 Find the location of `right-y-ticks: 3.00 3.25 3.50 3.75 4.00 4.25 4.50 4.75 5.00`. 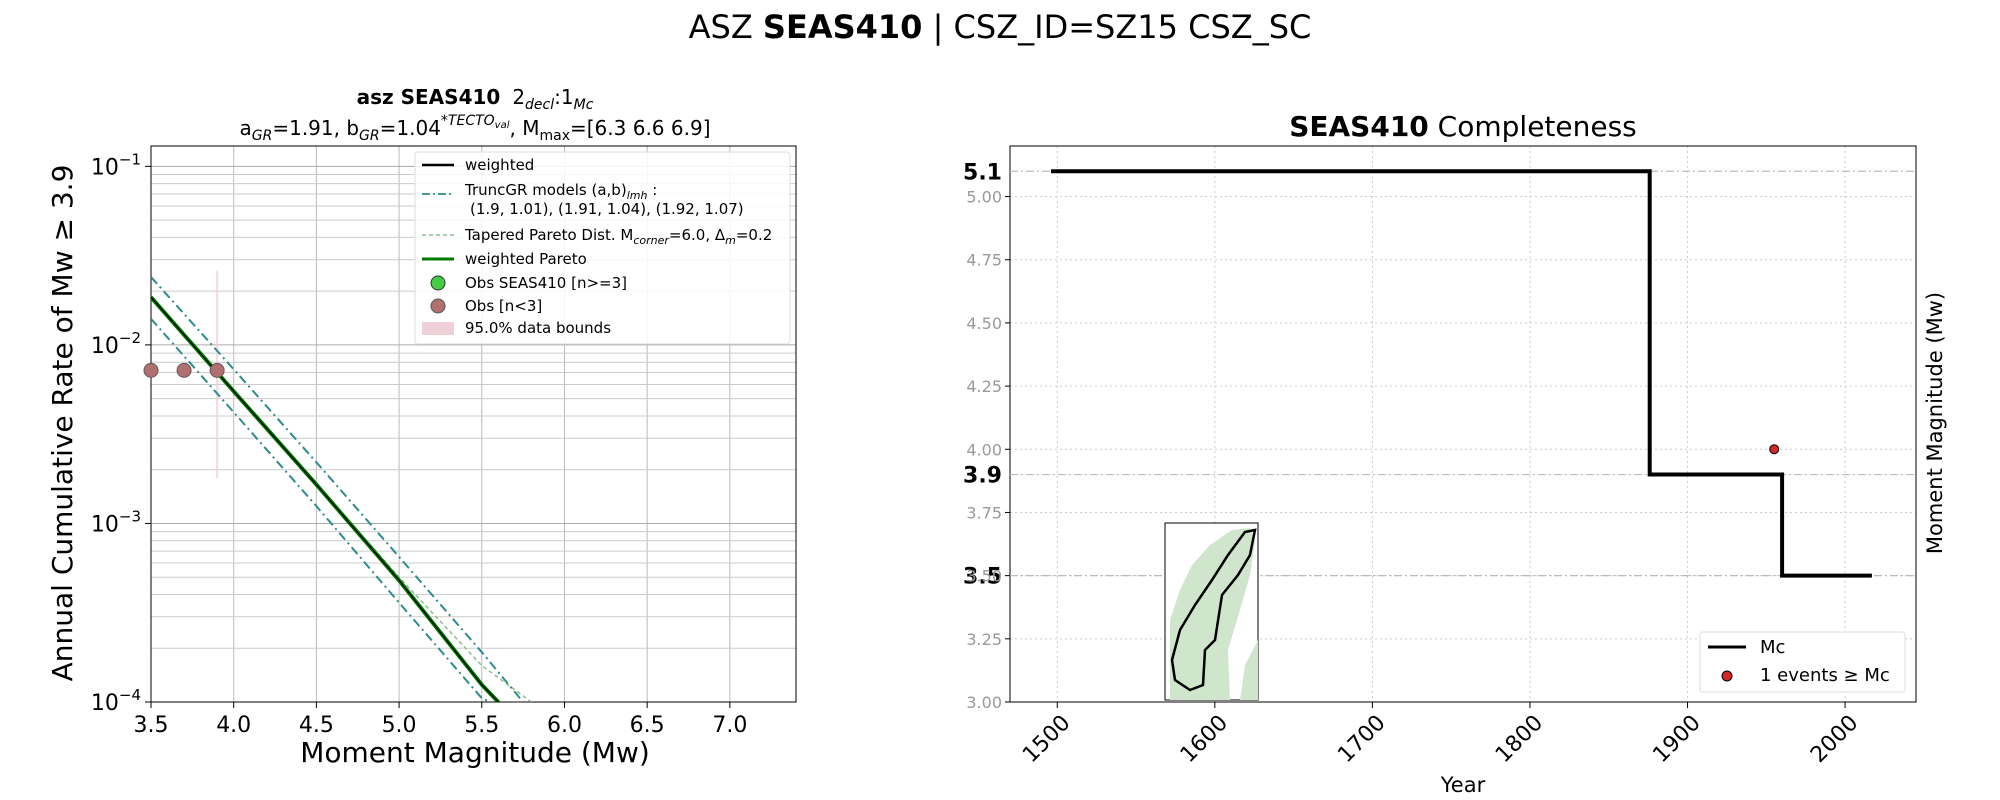

right-y-ticks: 3.00 3.25 3.50 3.75 4.00 4.25 4.50 4.75 5.00 is located at coordinates (988, 450).